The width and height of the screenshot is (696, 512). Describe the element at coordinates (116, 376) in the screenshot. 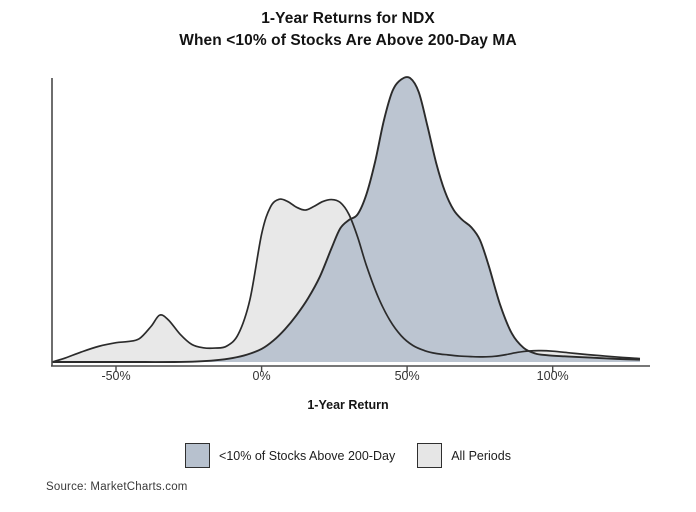

I see `x-tick-label: -50%` at that location.